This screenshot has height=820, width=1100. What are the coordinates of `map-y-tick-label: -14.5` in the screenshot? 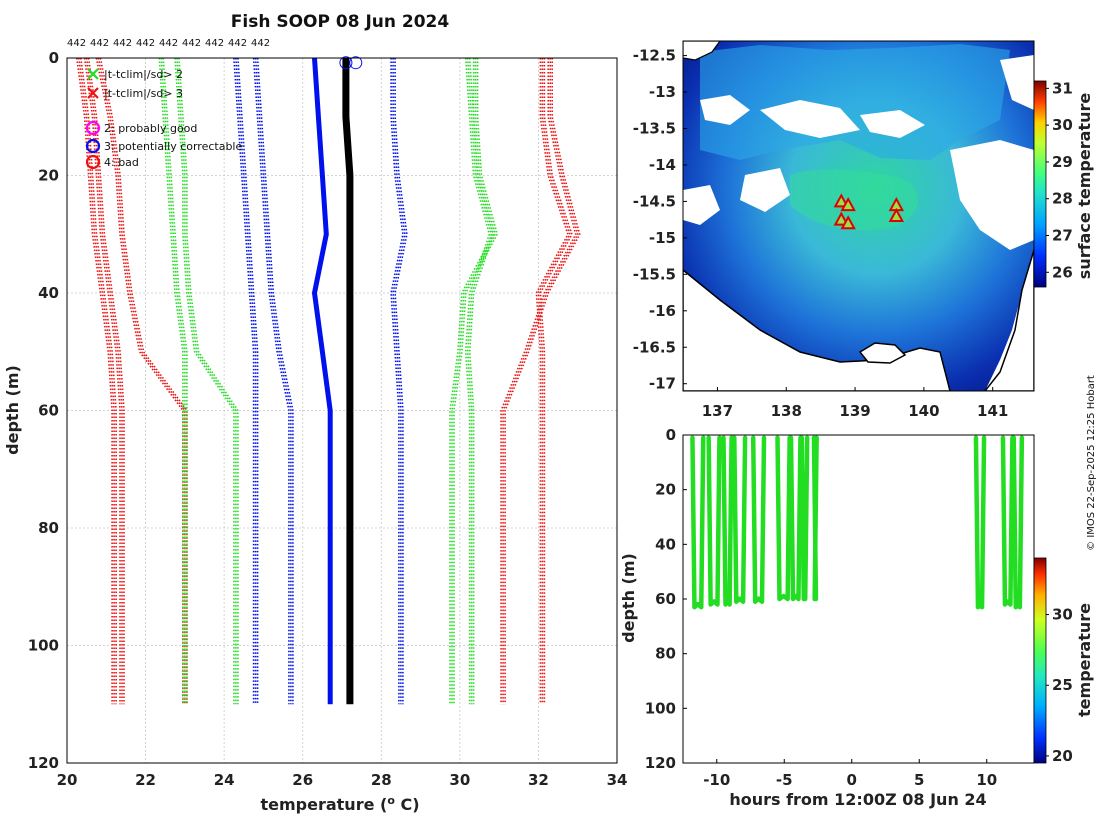 It's located at (654, 201).